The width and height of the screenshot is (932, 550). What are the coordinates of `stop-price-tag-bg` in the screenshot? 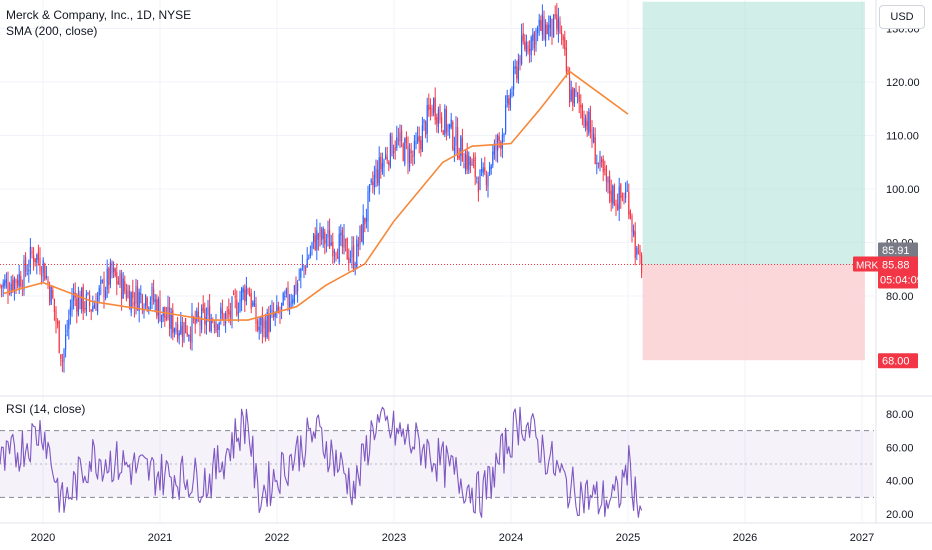 It's located at (898, 361).